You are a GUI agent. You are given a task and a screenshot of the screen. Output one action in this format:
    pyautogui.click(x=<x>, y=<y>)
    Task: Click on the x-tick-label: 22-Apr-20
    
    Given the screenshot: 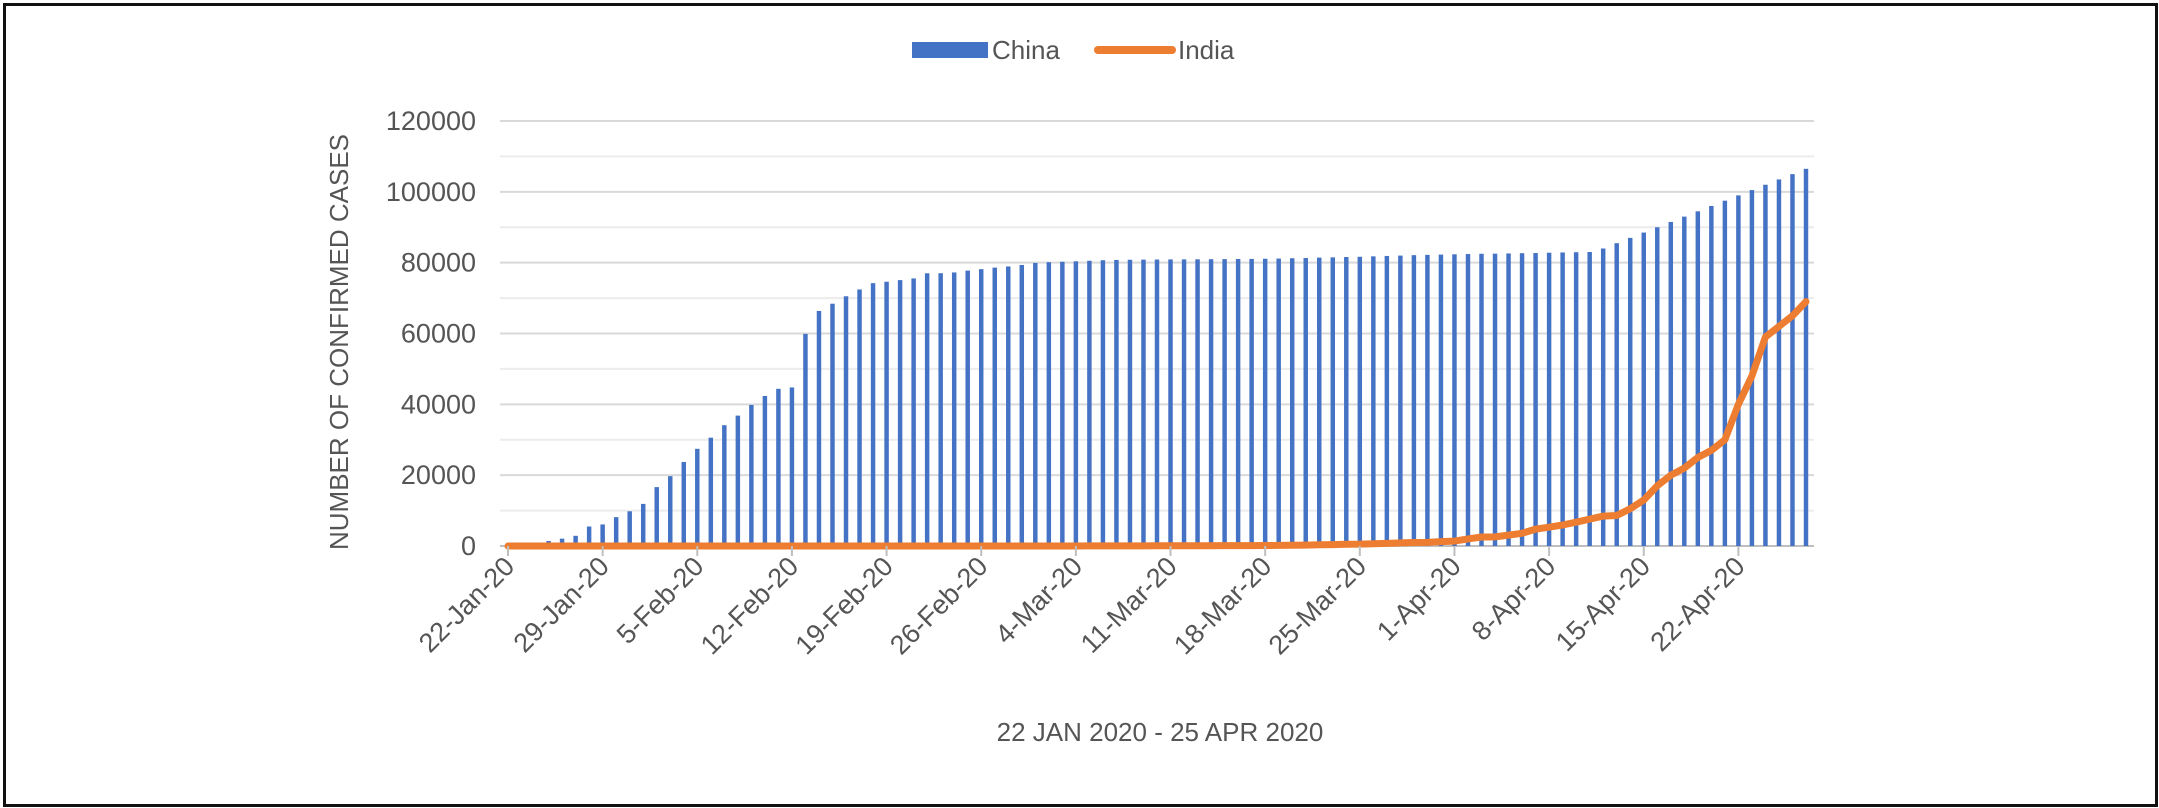 What is the action you would take?
    pyautogui.click(x=1698, y=604)
    